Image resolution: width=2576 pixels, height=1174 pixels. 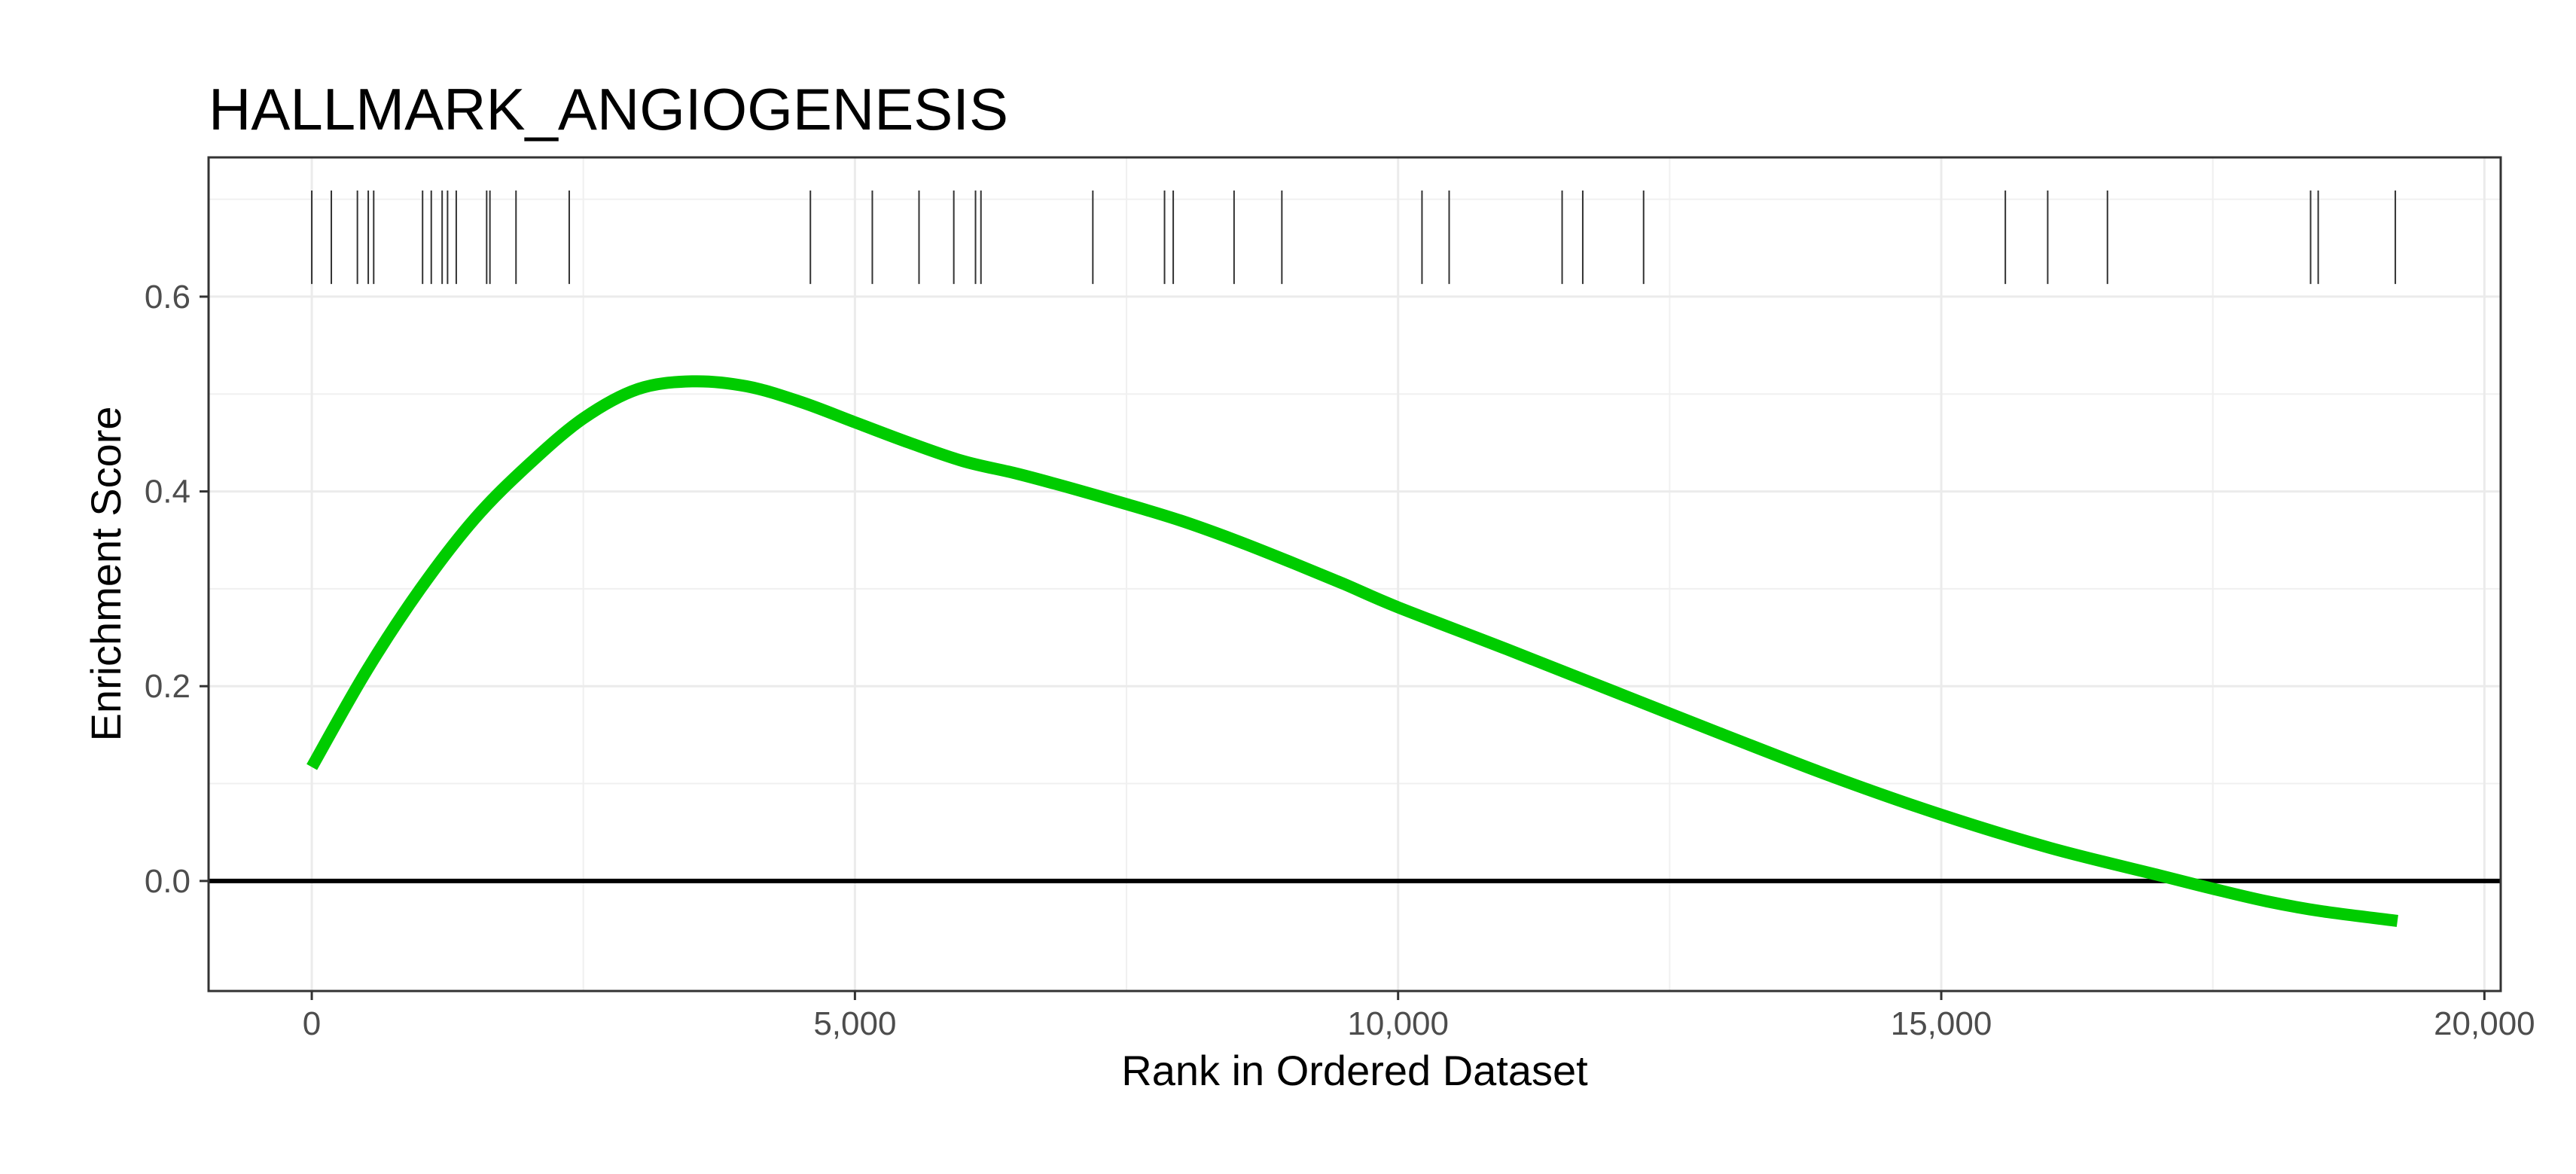 I want to click on y-tick-label-3: 0.6, so click(x=168, y=297).